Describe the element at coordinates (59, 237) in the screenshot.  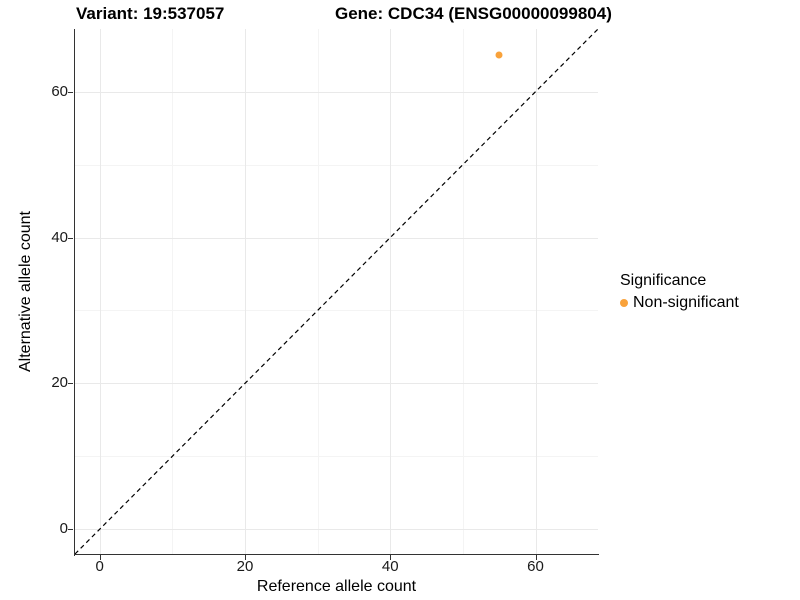
I see `y-tick-label: 40` at that location.